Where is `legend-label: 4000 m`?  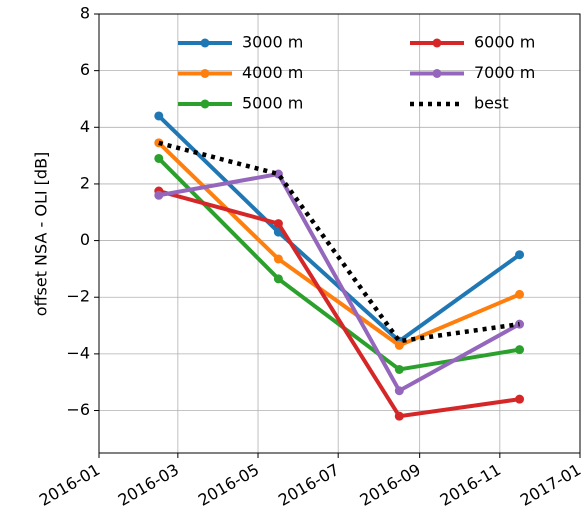 legend-label: 4000 m is located at coordinates (272, 72).